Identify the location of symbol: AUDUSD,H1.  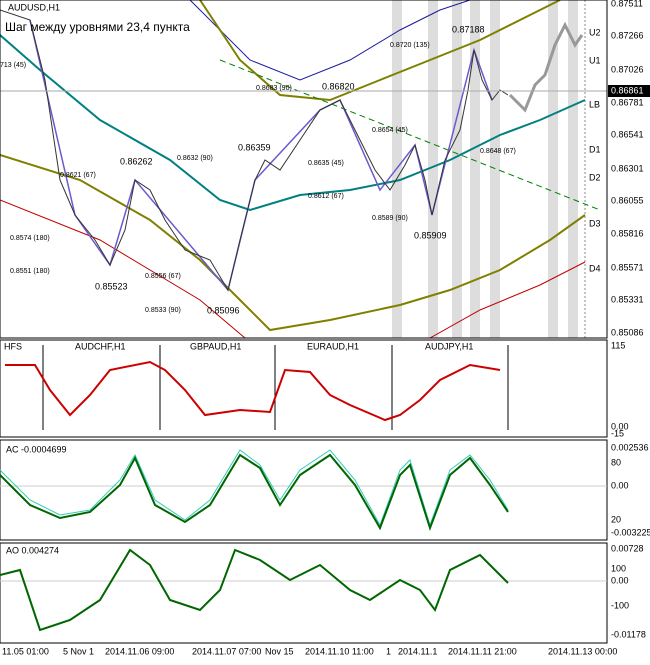
(34, 7).